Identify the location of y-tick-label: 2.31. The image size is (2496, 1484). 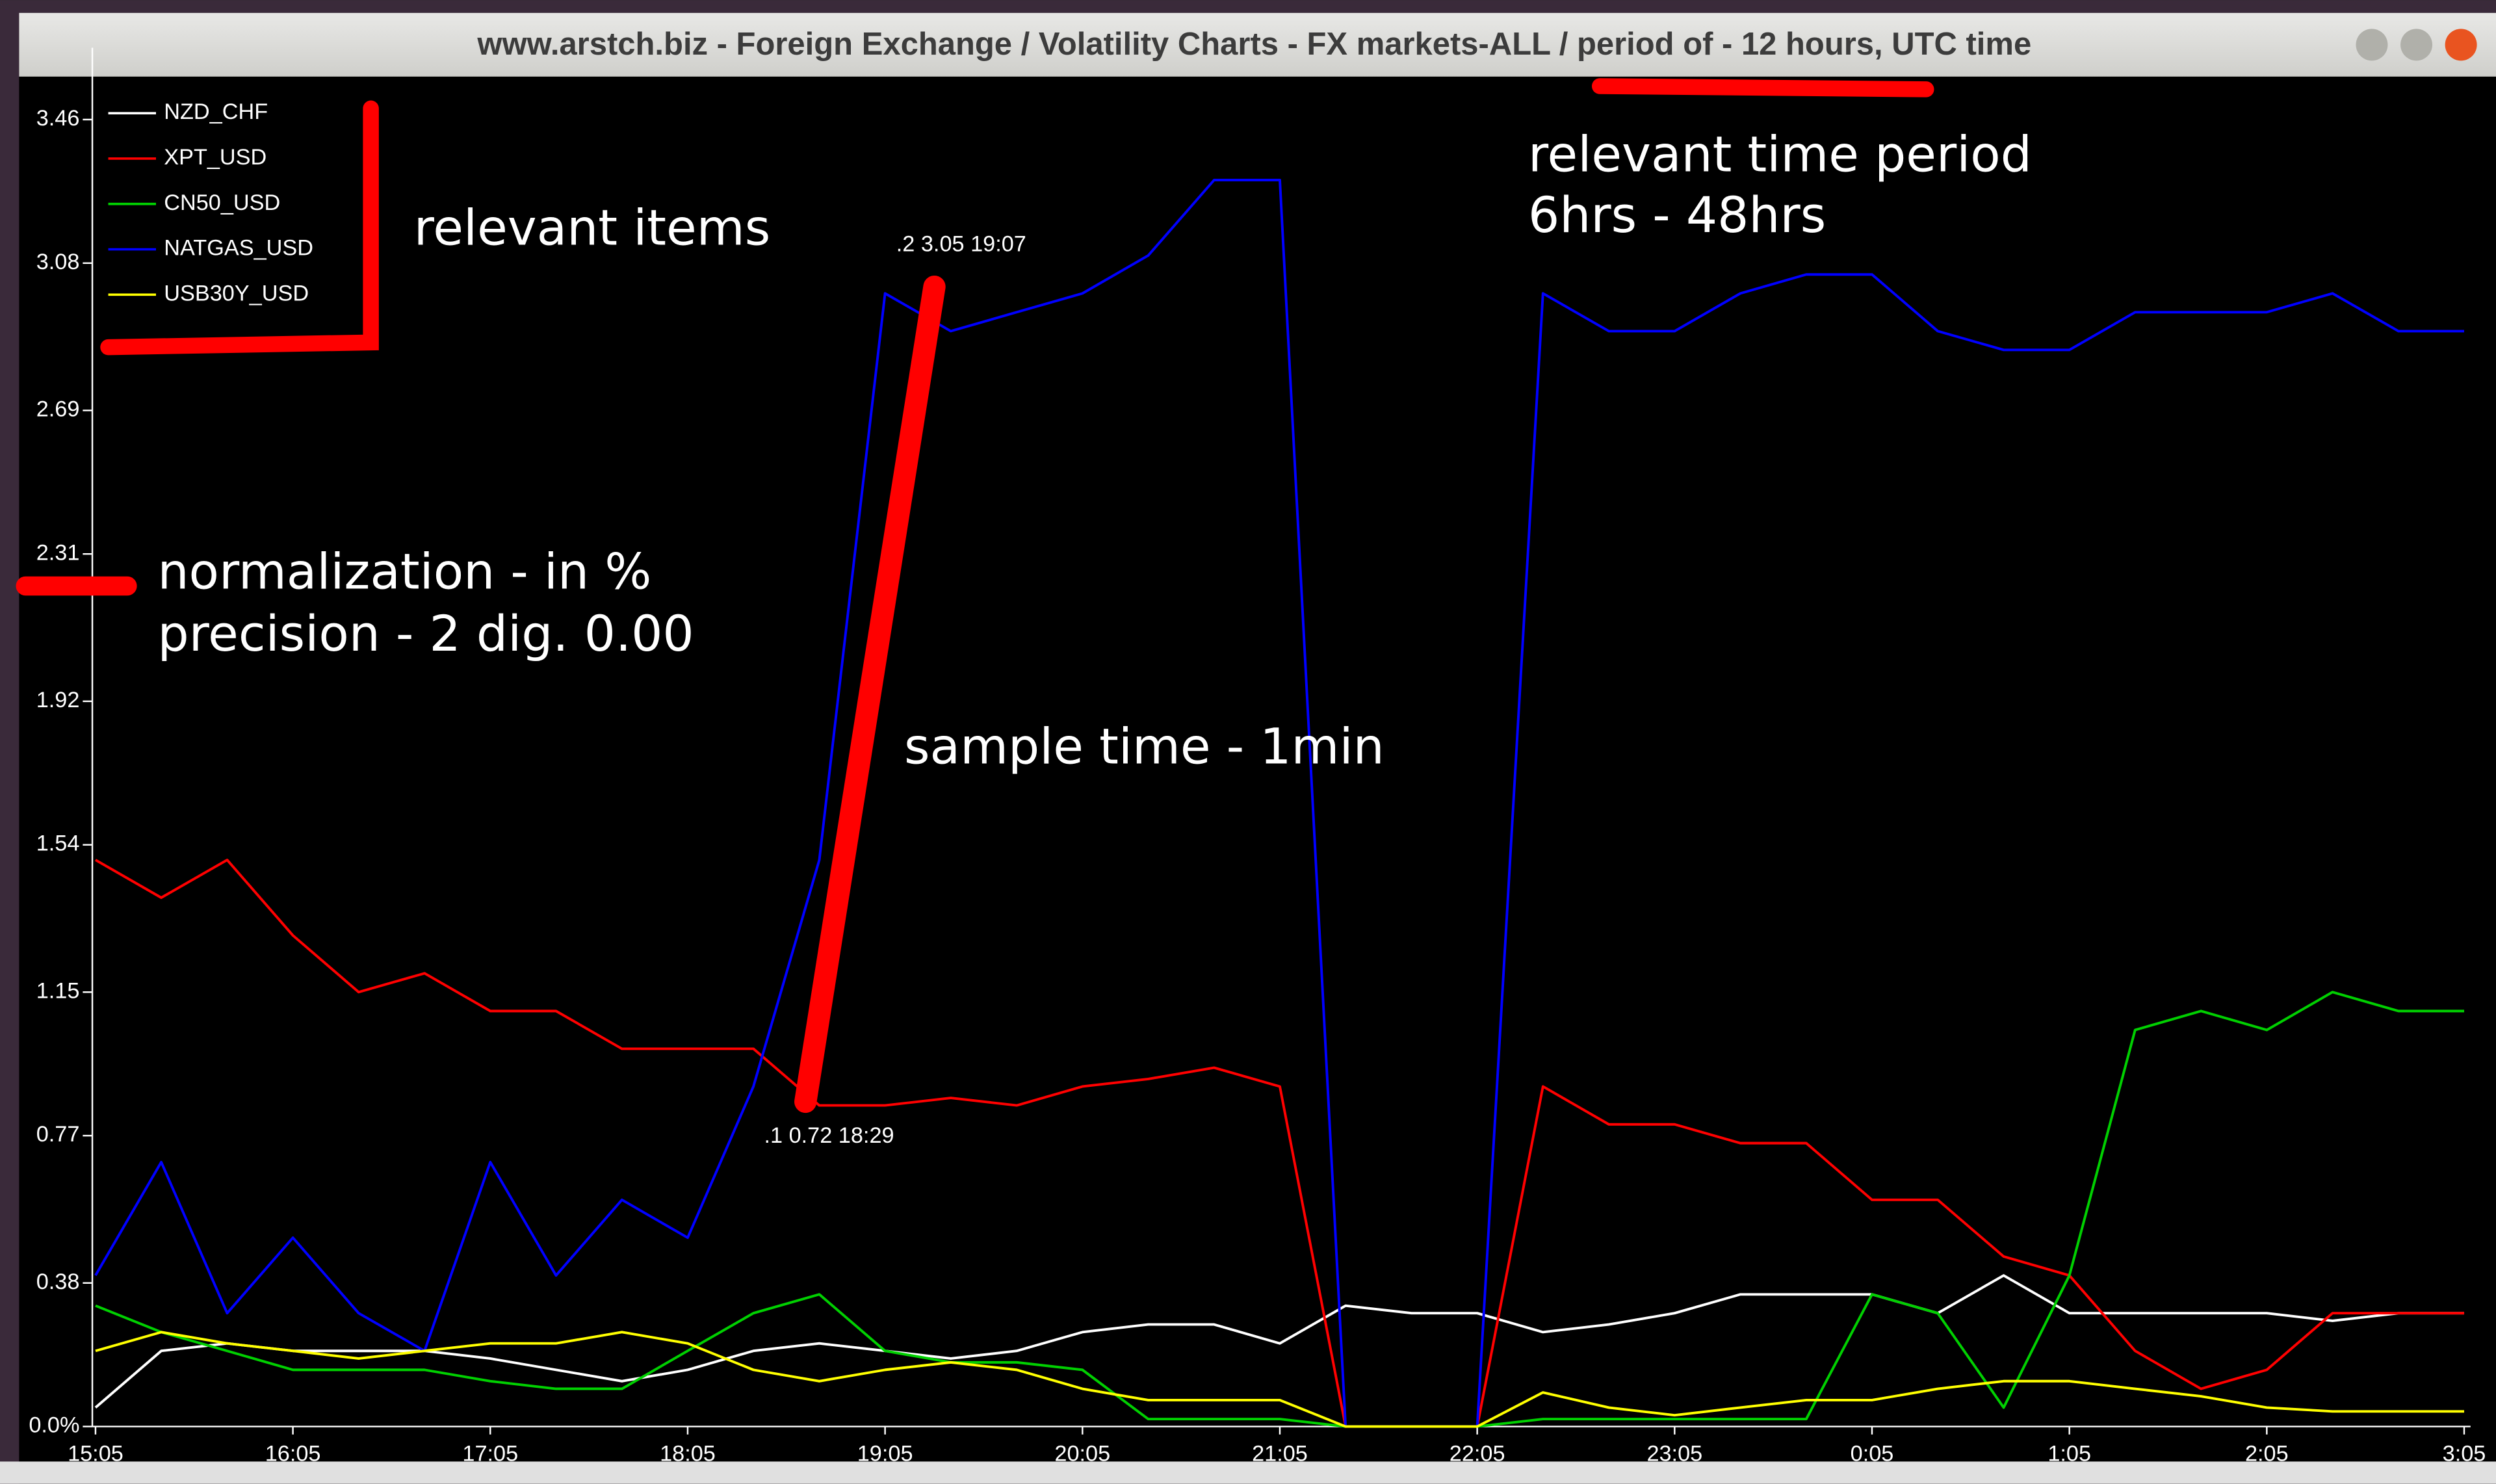
(58, 552).